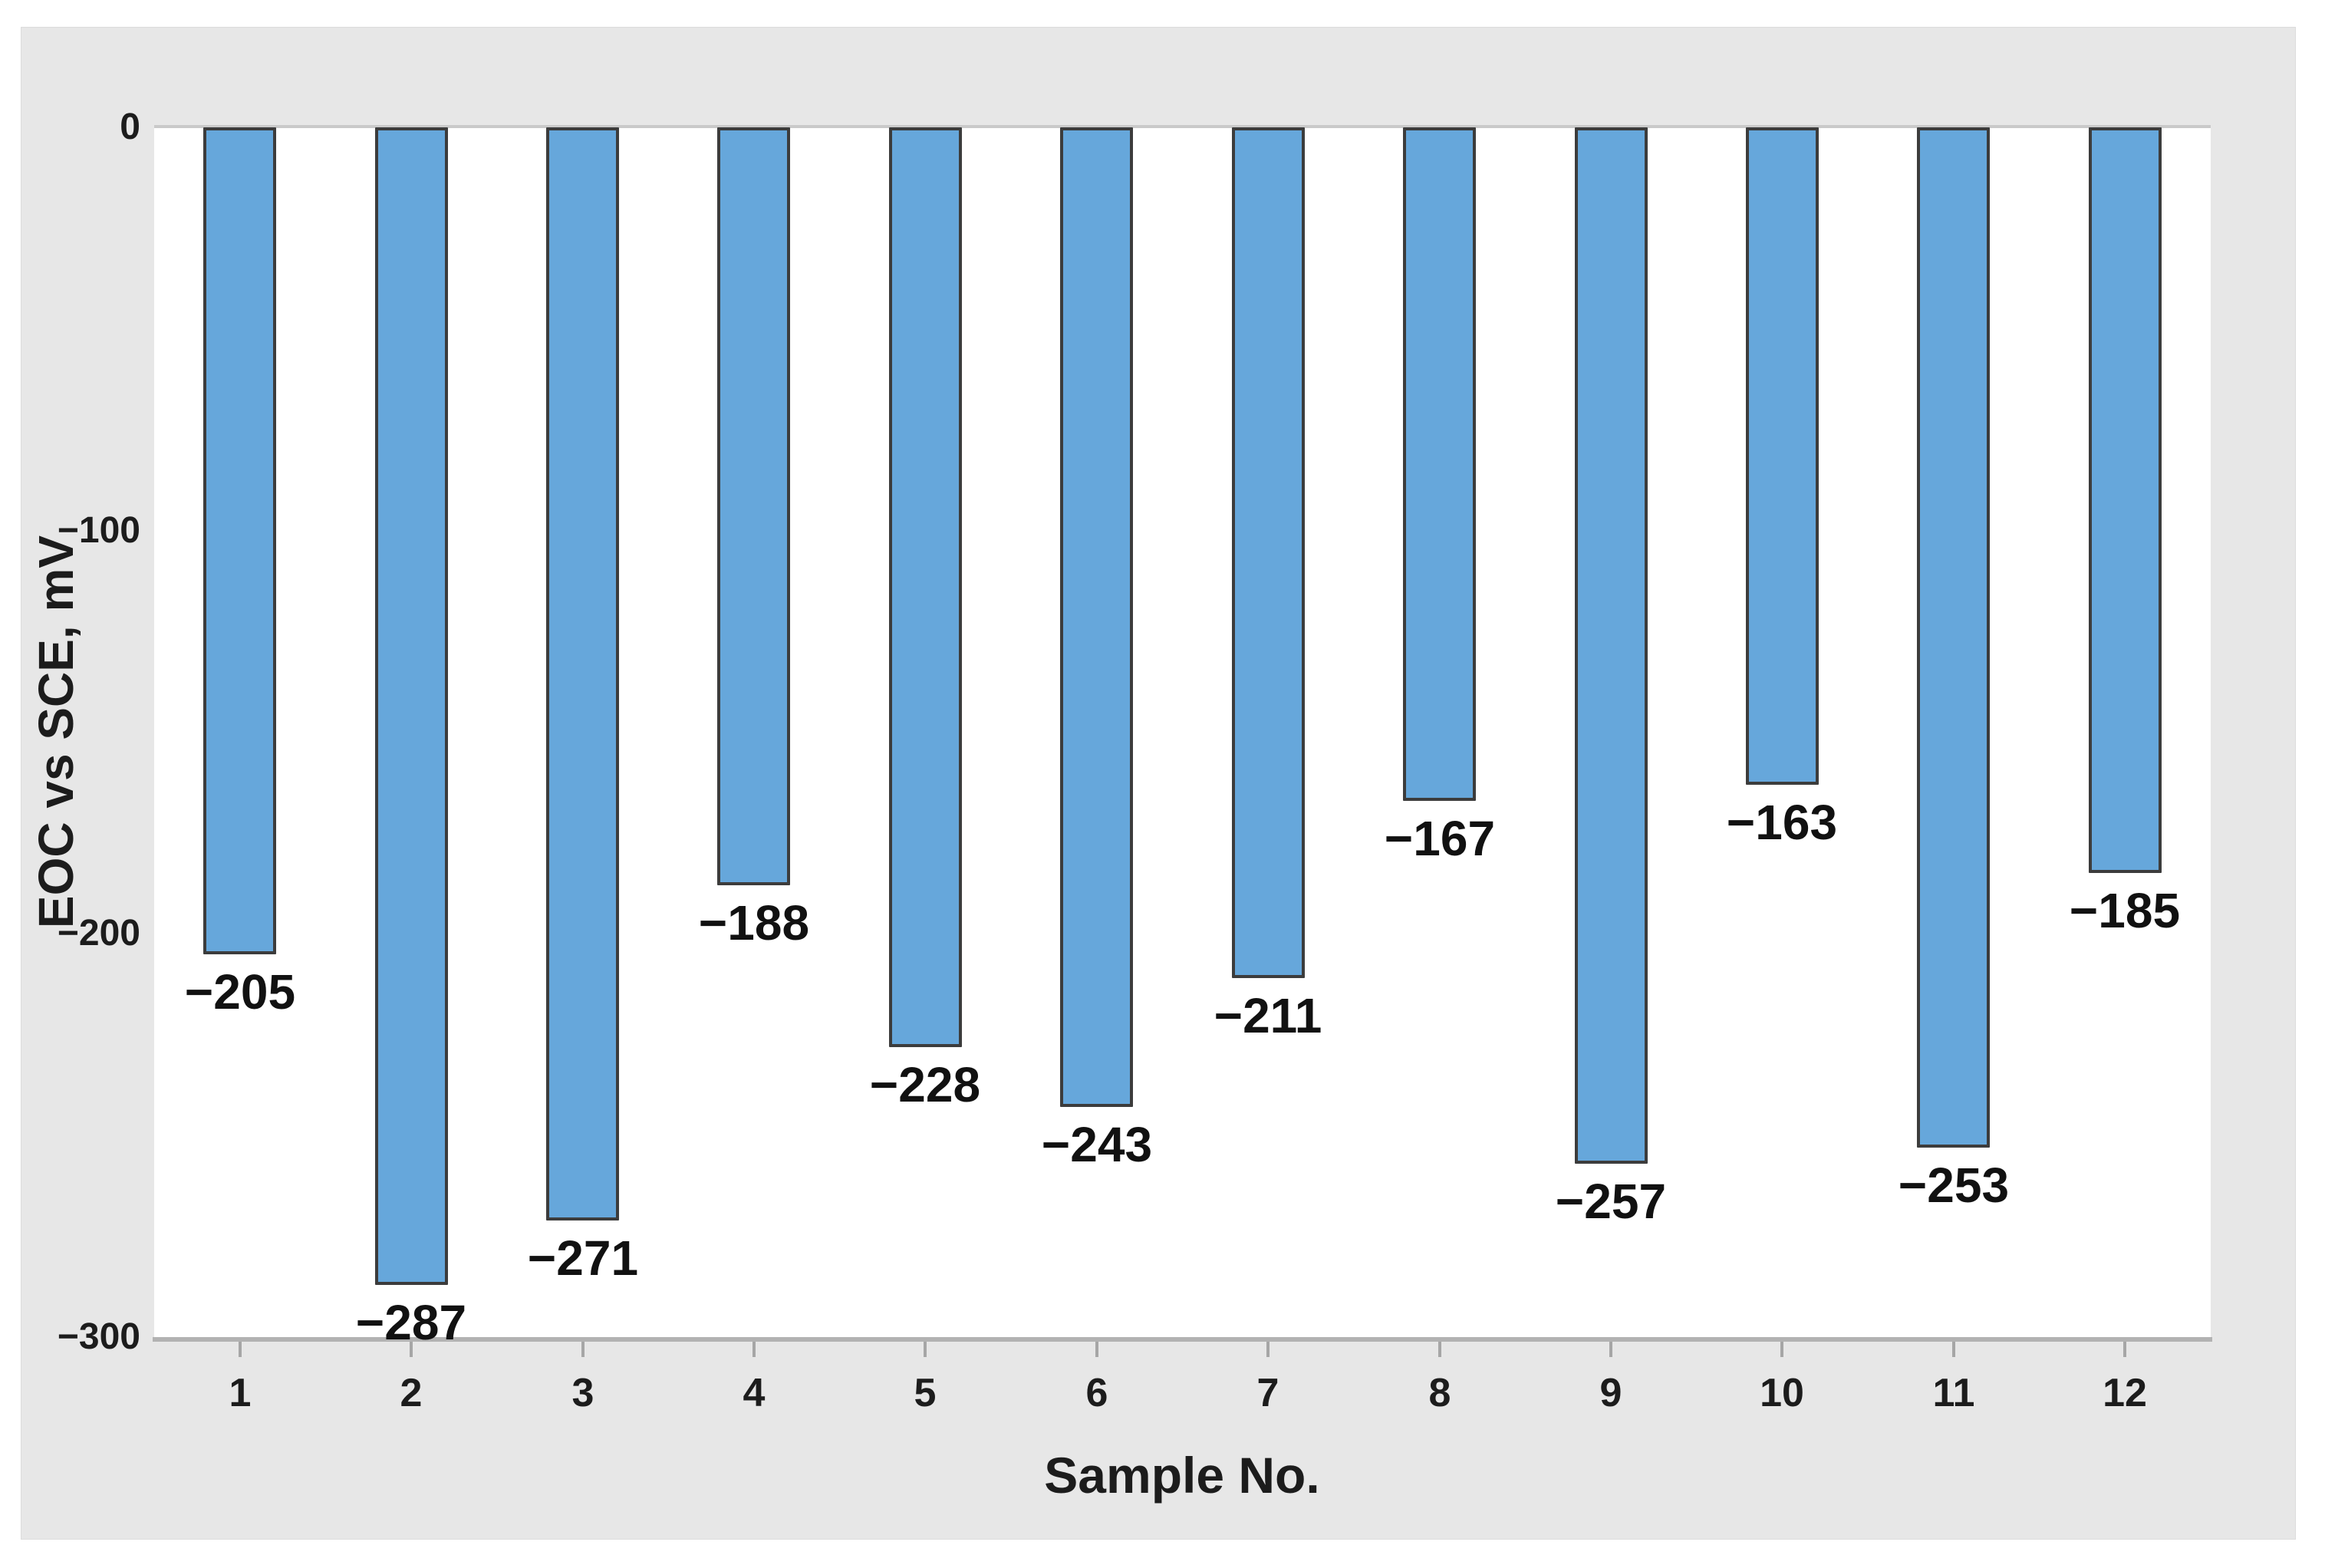 This screenshot has height=1568, width=2325. Describe the element at coordinates (2125, 910) in the screenshot. I see `bar-value-label: −185` at that location.